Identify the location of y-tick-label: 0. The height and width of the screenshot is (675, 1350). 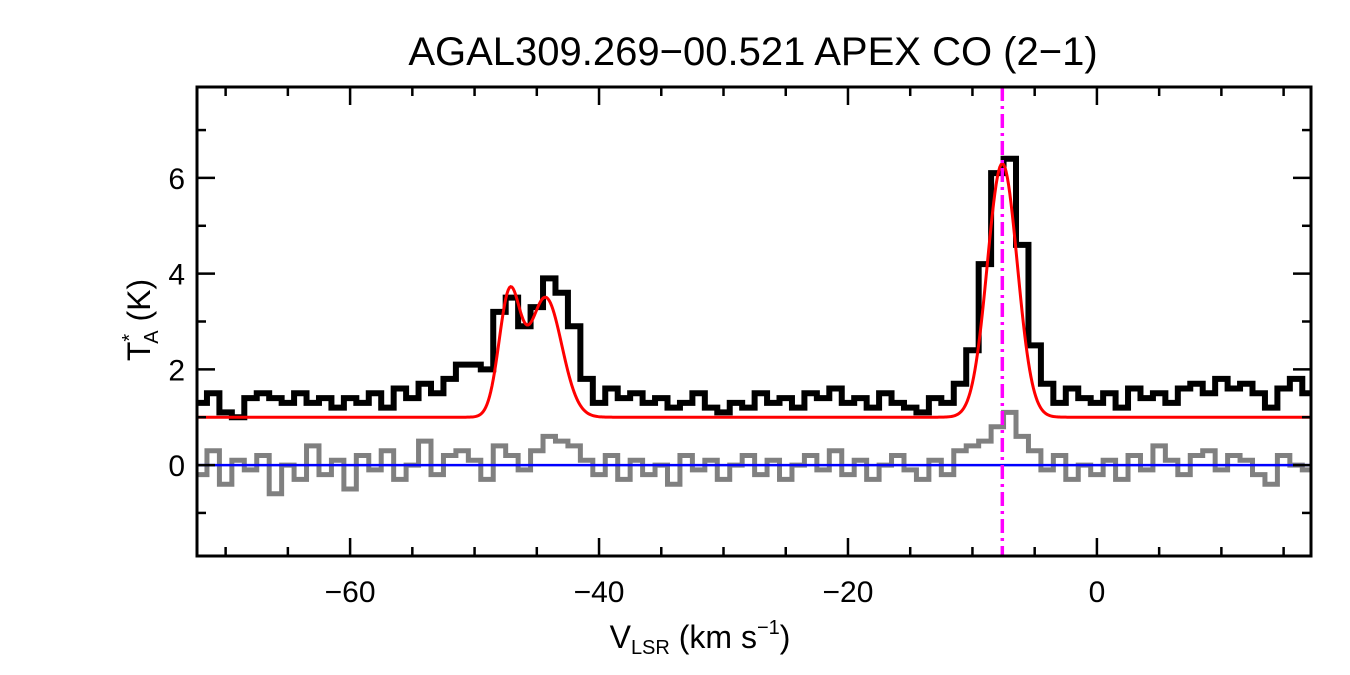
(176, 466).